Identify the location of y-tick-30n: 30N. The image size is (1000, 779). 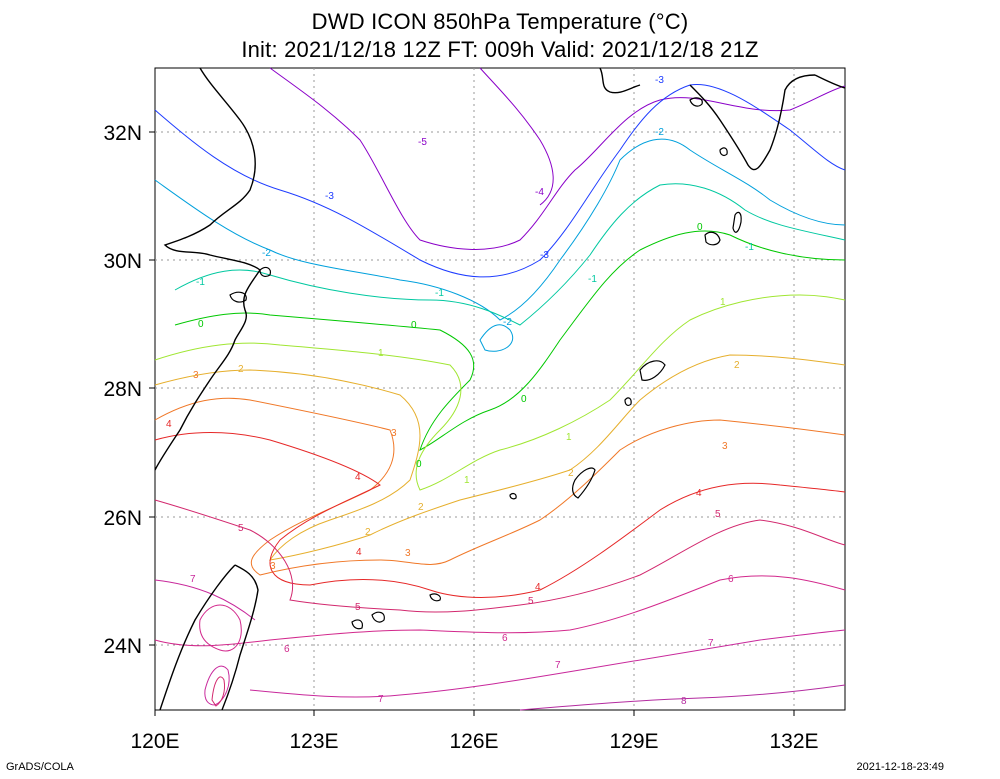
(122, 261).